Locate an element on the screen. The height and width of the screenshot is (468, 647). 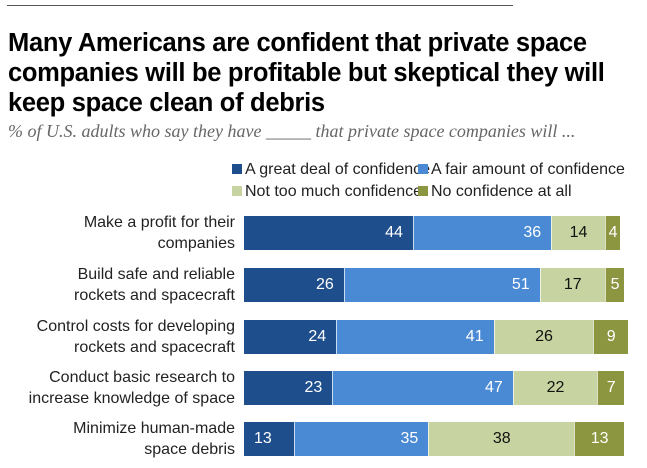
data-label: 23 is located at coordinates (313, 387).